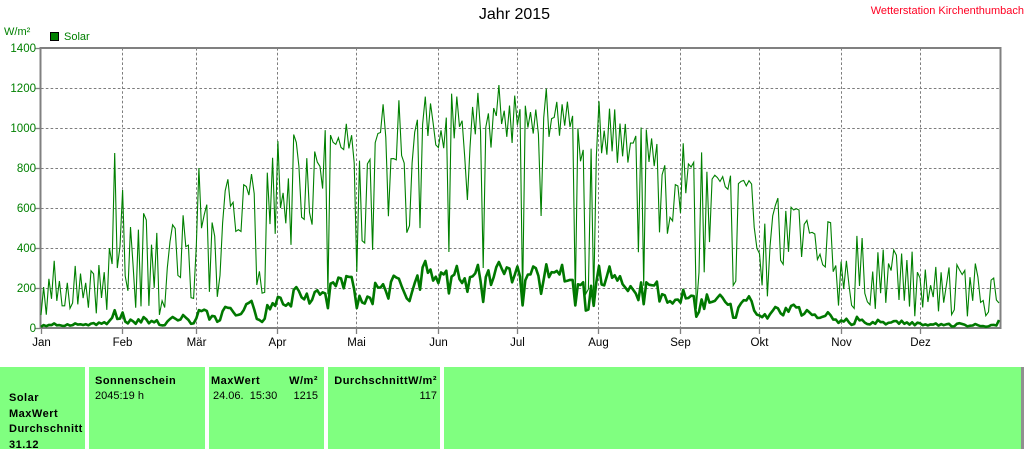 The width and height of the screenshot is (1024, 451). I want to click on svg-text: 0, so click(33, 329).